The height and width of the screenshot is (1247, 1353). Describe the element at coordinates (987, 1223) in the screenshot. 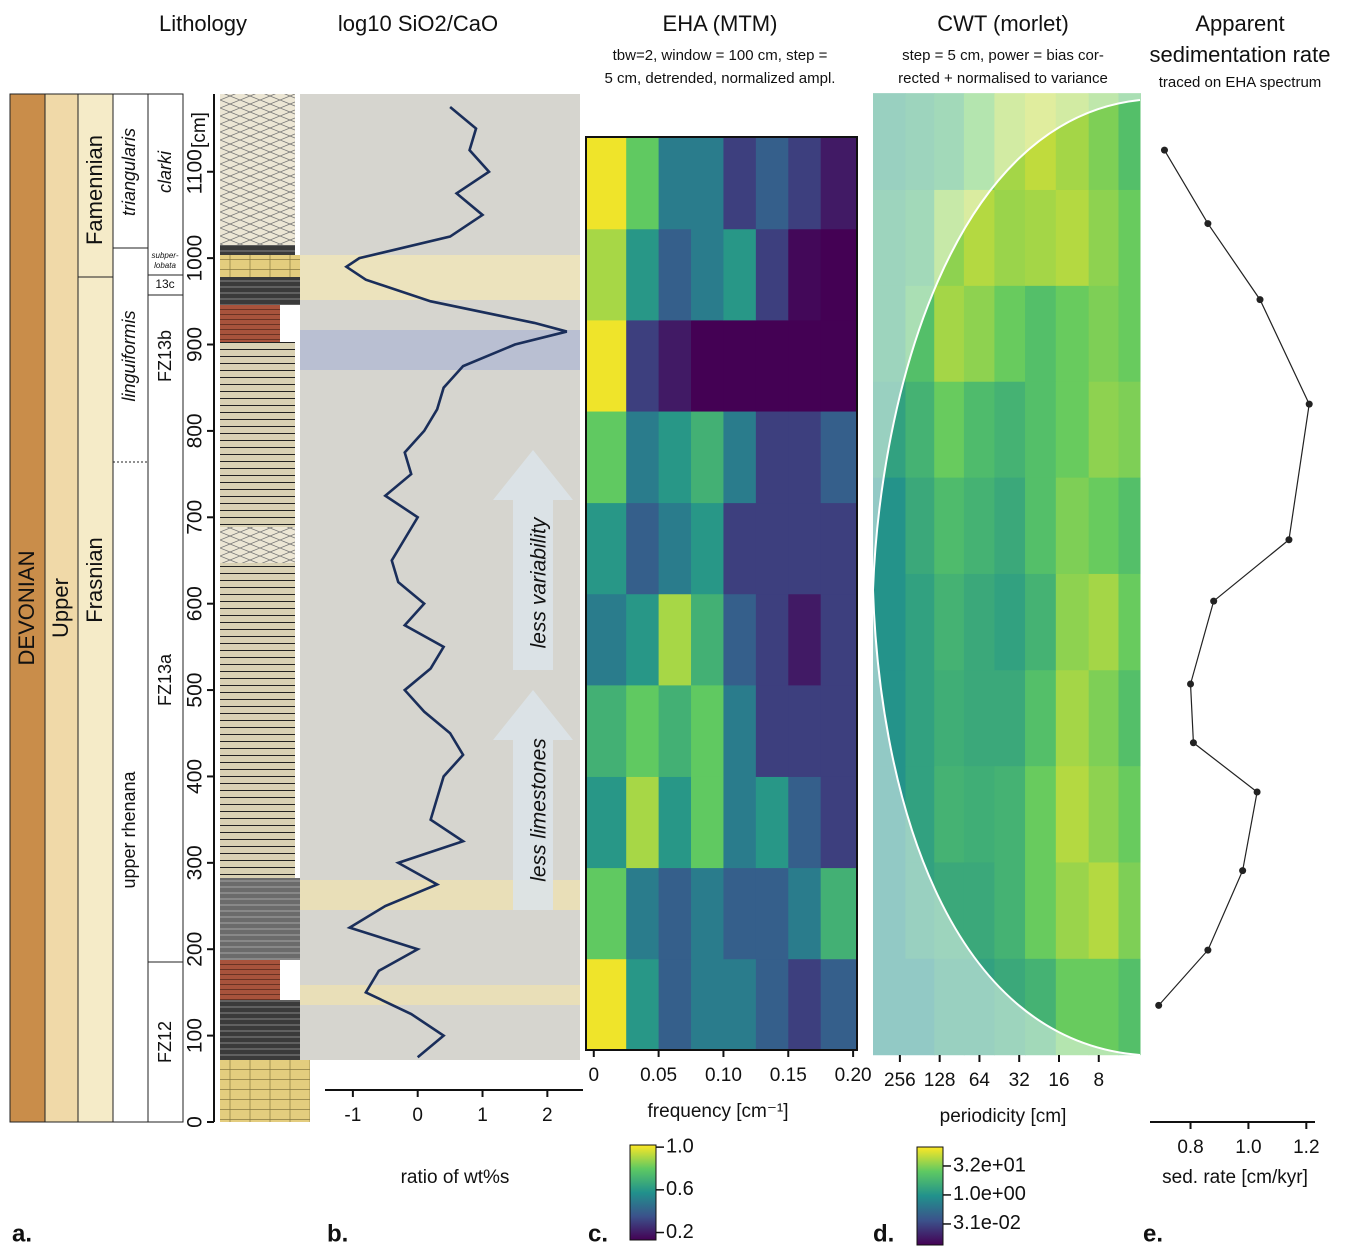

I see `colorbar-tick-label: 3.1e-02` at that location.